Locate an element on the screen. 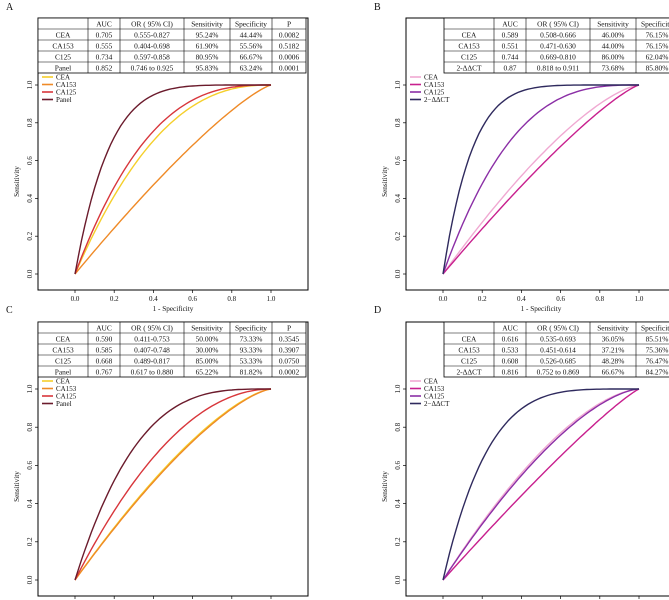 This screenshot has height=600, width=669. table-cell: 81.82% is located at coordinates (251, 371).